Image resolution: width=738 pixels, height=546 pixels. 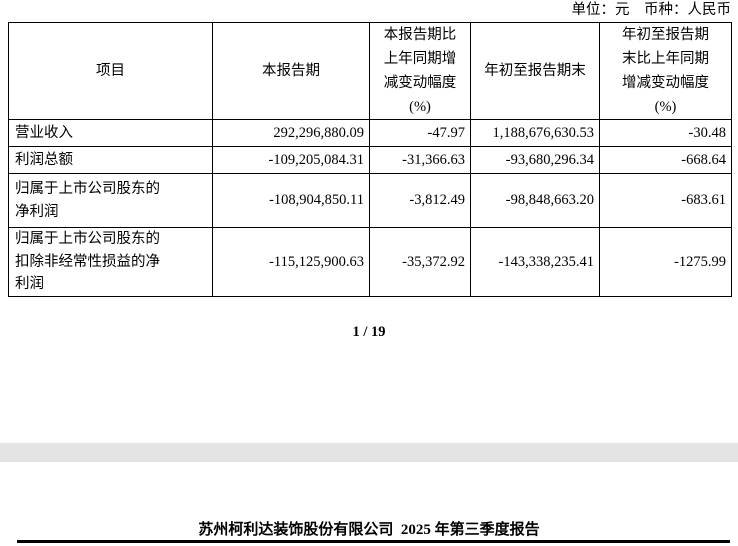 I want to click on cell-row-label: 归属于上市公司股东的 净利润, so click(x=110, y=200).